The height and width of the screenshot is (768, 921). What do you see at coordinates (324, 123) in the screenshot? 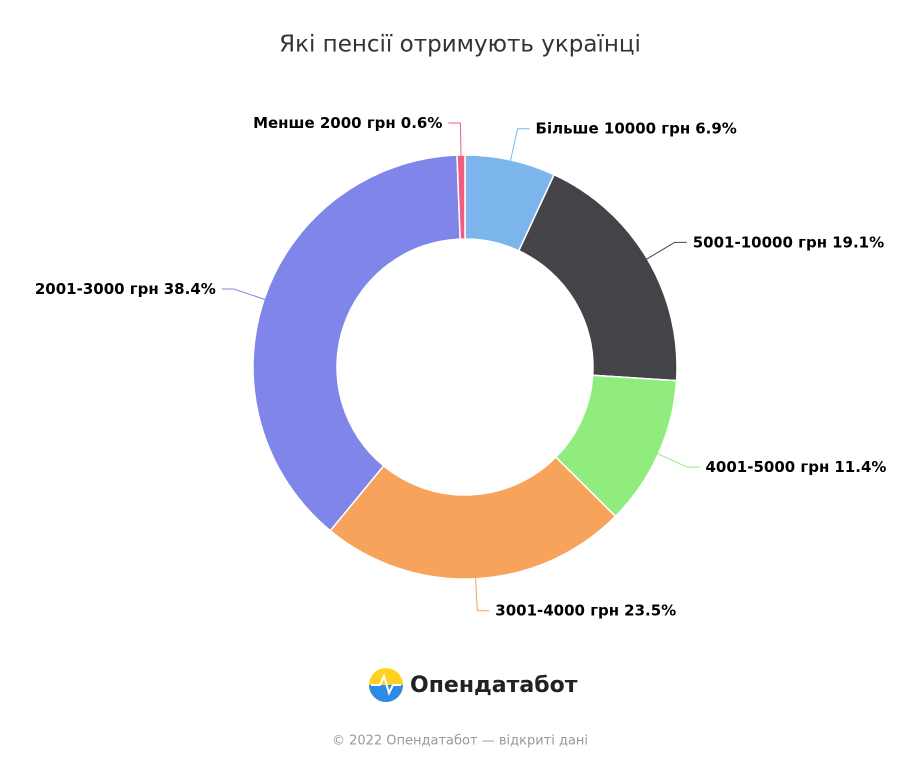
I see `label-category: Менше 2000 грн` at bounding box center [324, 123].